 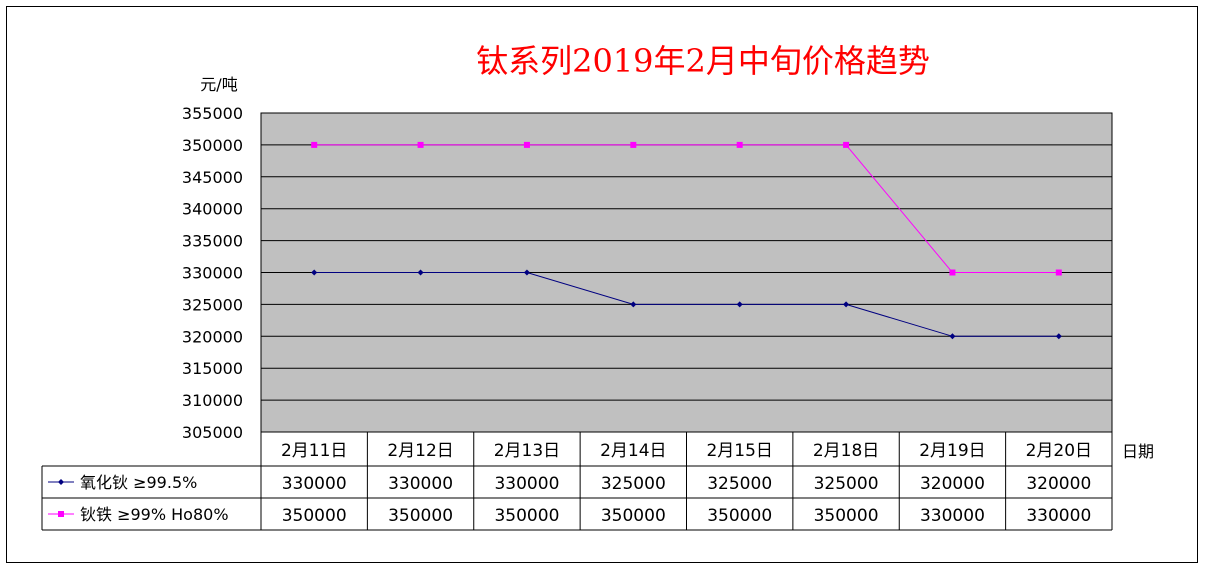 What do you see at coordinates (846, 451) in the screenshot?
I see `x-tick-label: 2月18日` at bounding box center [846, 451].